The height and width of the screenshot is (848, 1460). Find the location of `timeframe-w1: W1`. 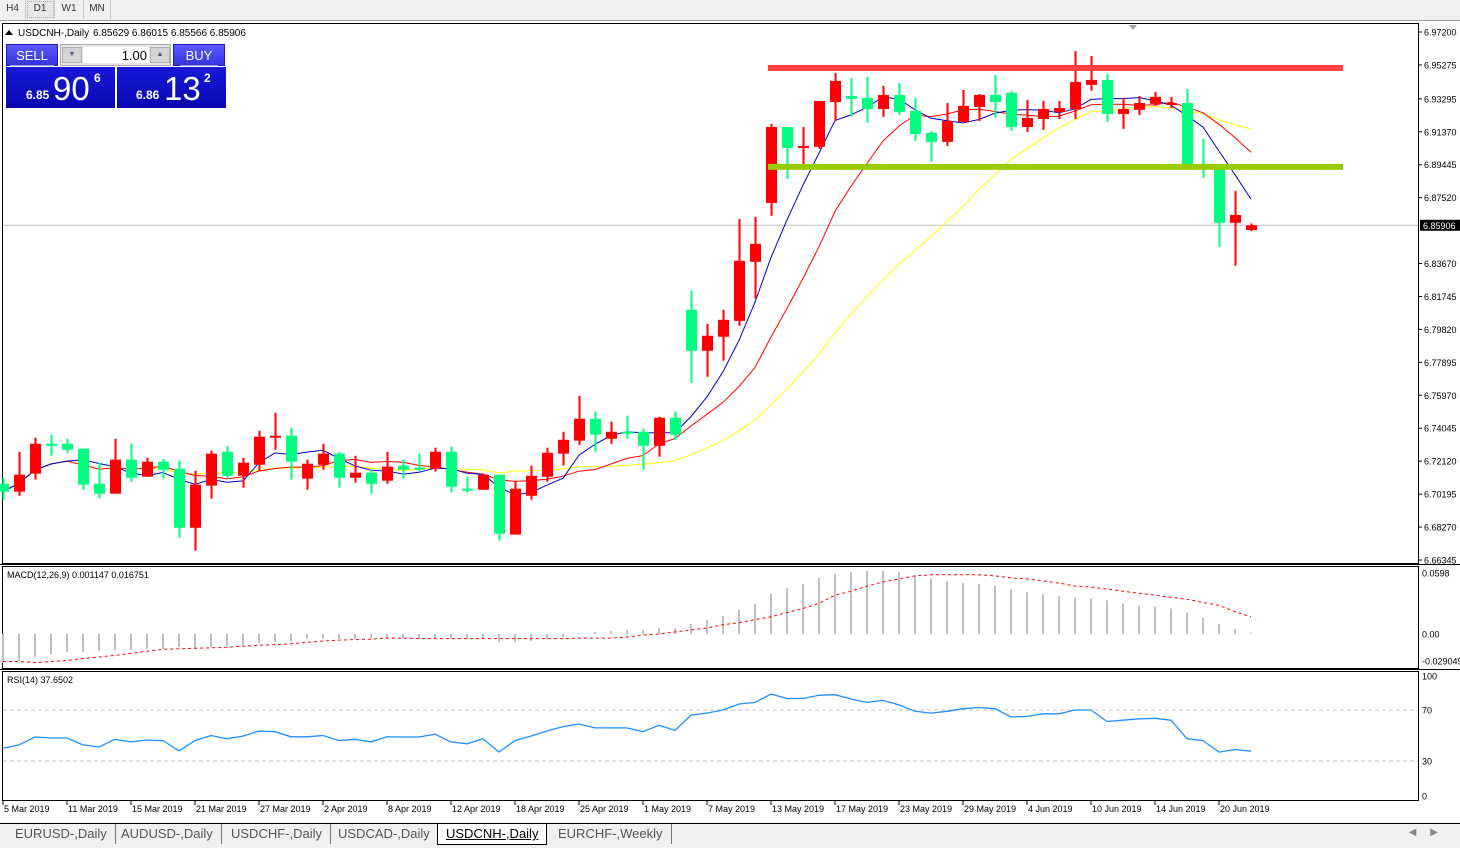

timeframe-w1: W1 is located at coordinates (69, 9).